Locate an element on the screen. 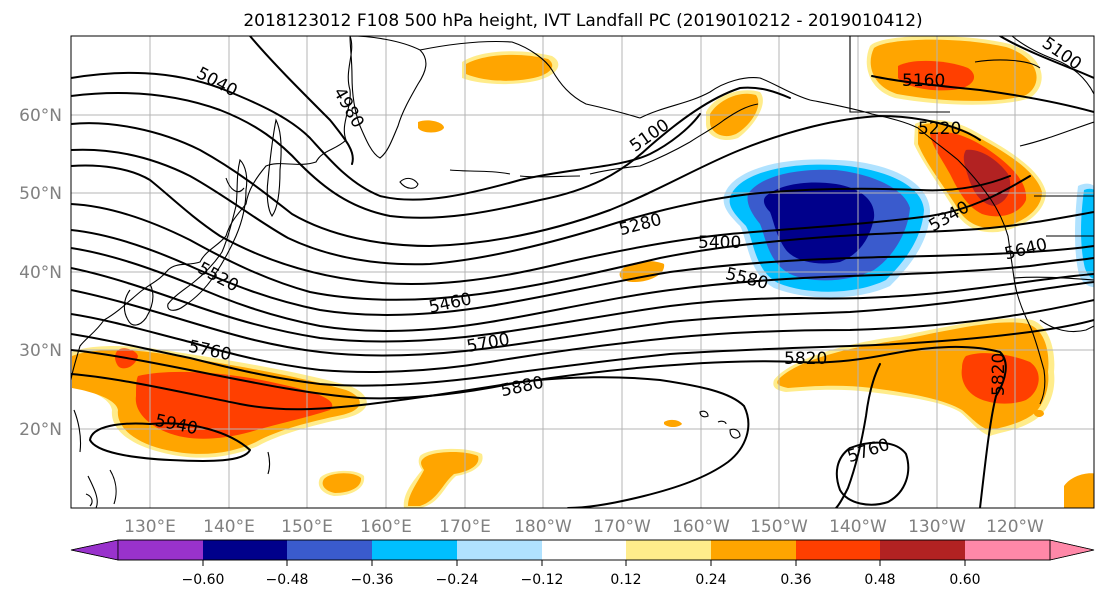 Image resolution: width=1105 pixels, height=601 pixels. lon-tick-label: 140°E is located at coordinates (229, 527).